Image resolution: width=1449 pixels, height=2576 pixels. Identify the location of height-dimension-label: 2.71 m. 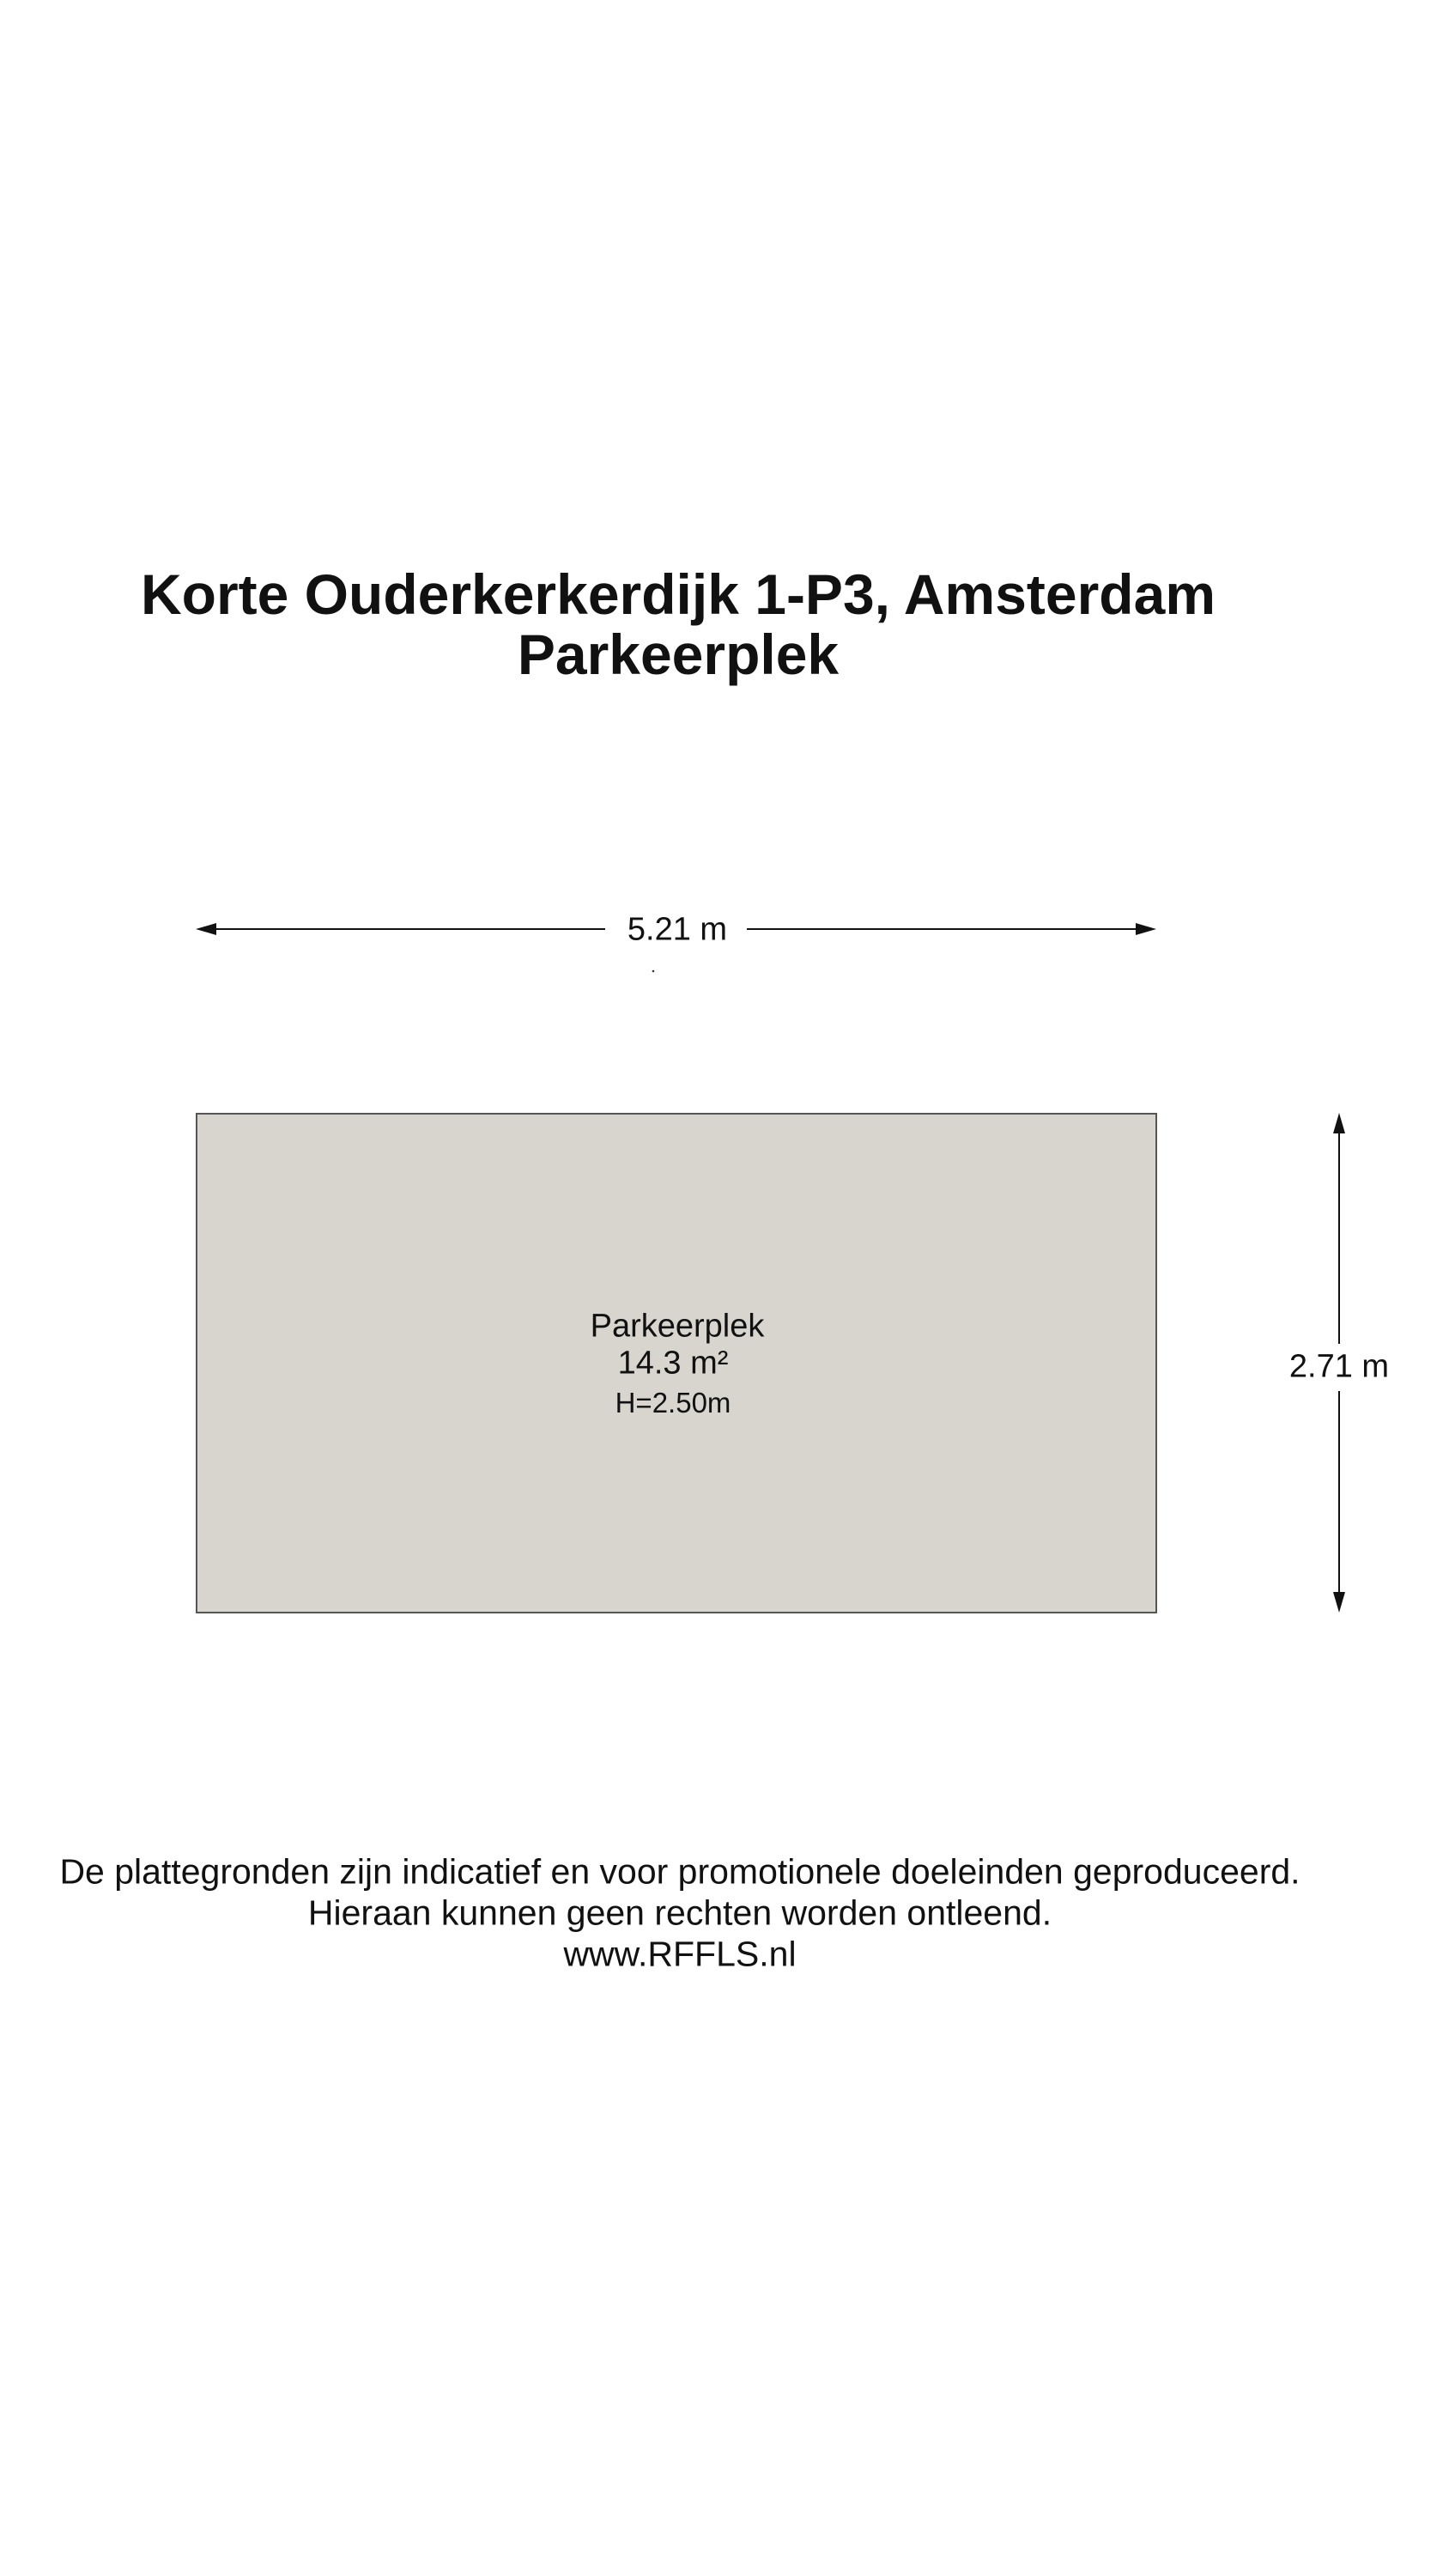
(1339, 1367).